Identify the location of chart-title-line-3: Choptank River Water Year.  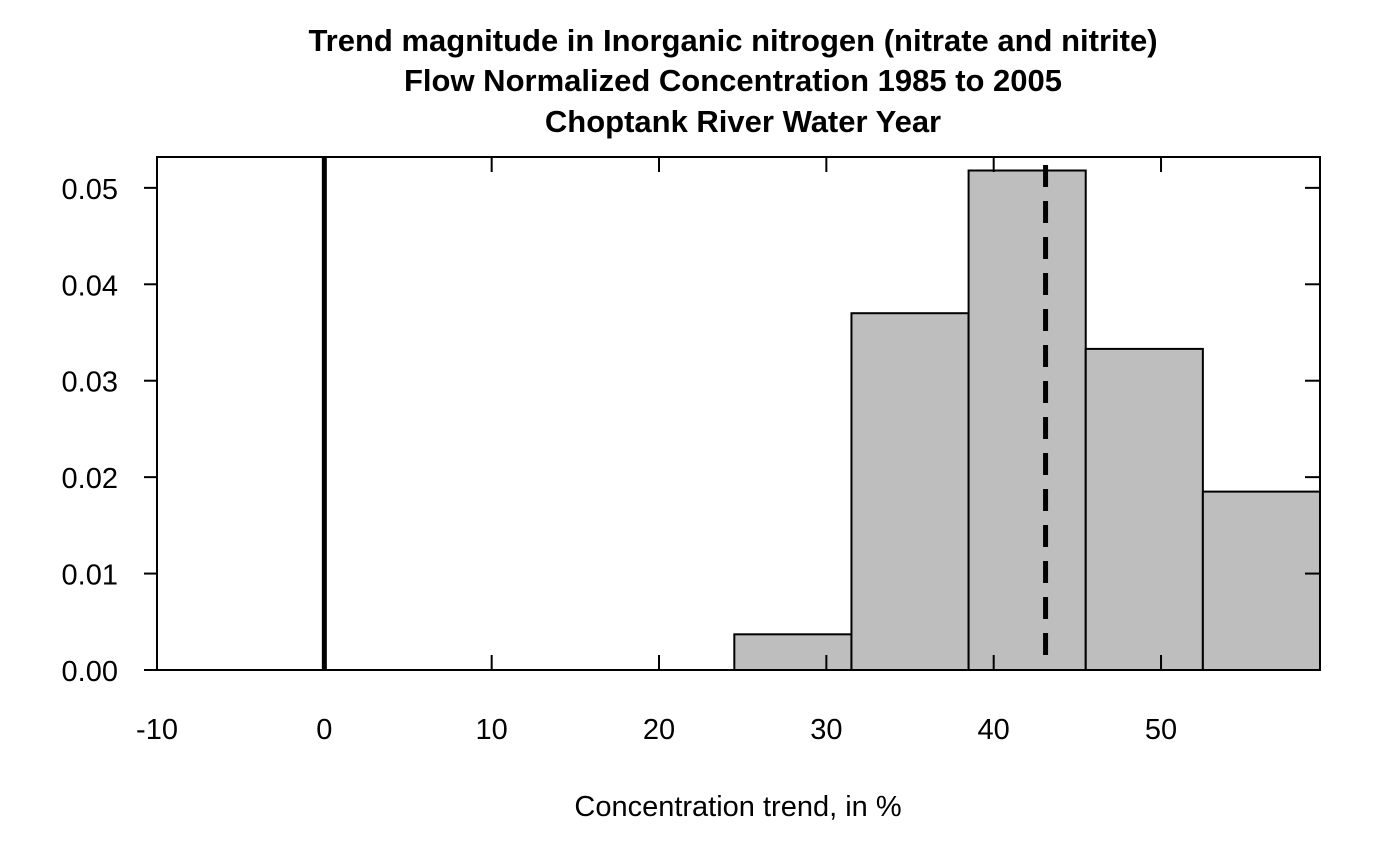
(743, 121).